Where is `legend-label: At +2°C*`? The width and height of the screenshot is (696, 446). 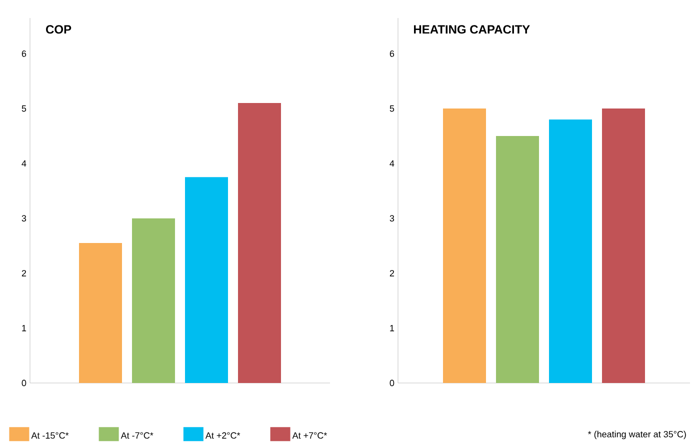
legend-label: At +2°C* is located at coordinates (222, 435).